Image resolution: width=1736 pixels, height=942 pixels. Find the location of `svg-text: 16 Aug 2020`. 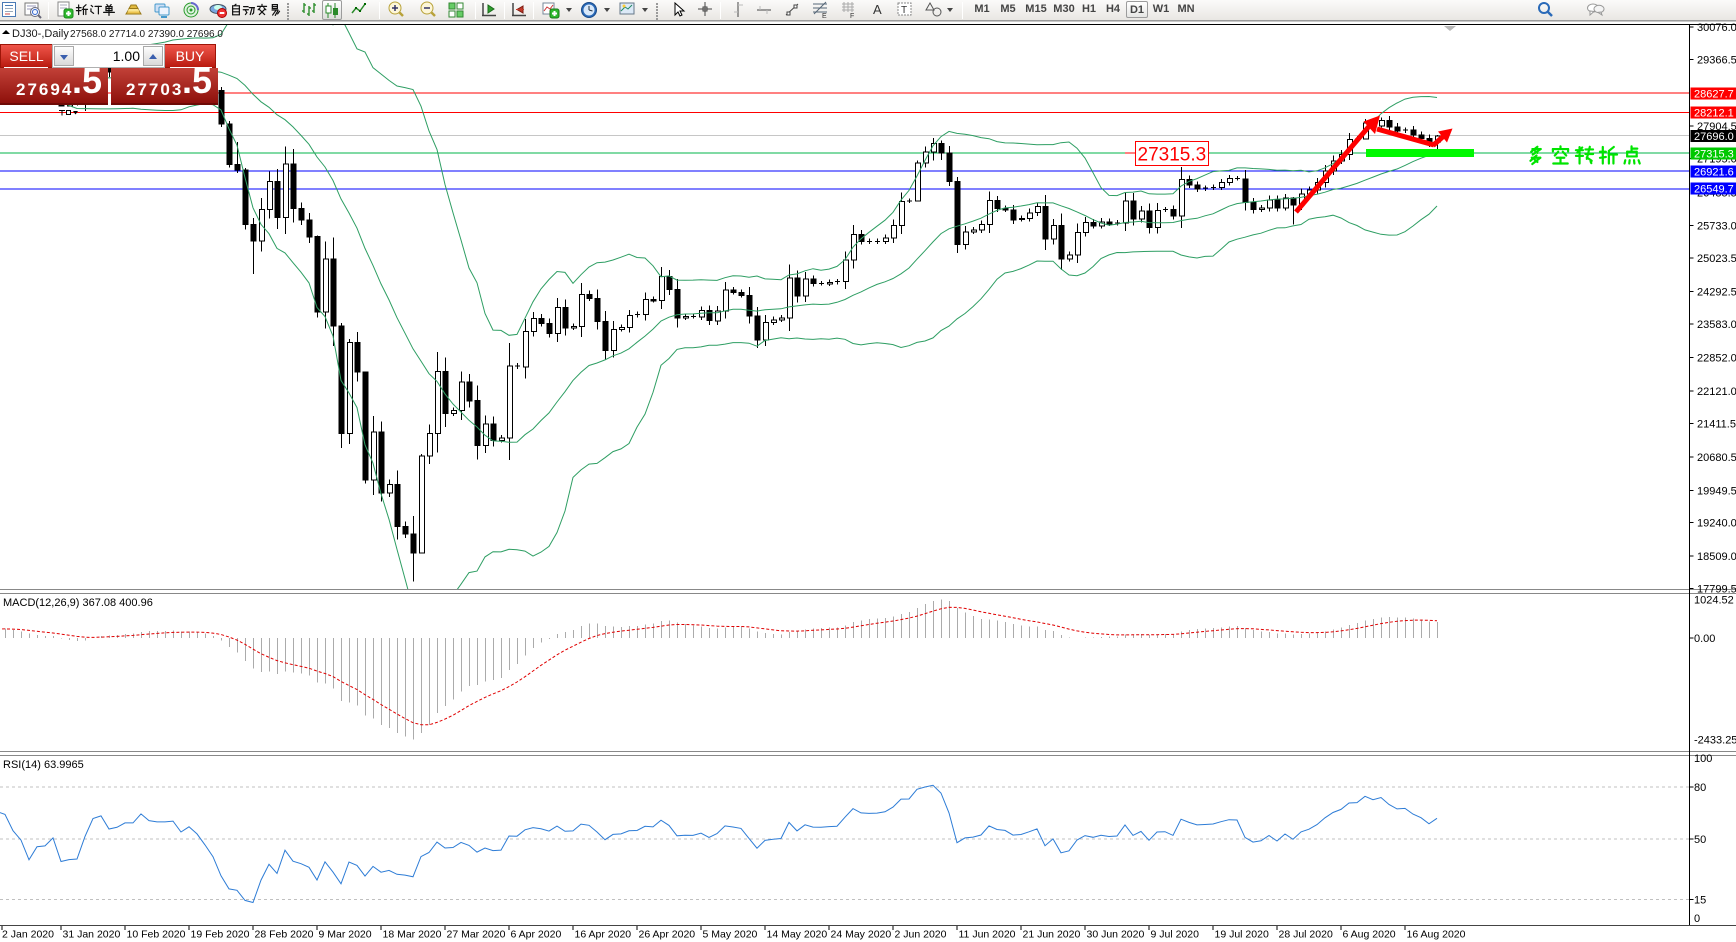

svg-text: 16 Aug 2020 is located at coordinates (1436, 935).